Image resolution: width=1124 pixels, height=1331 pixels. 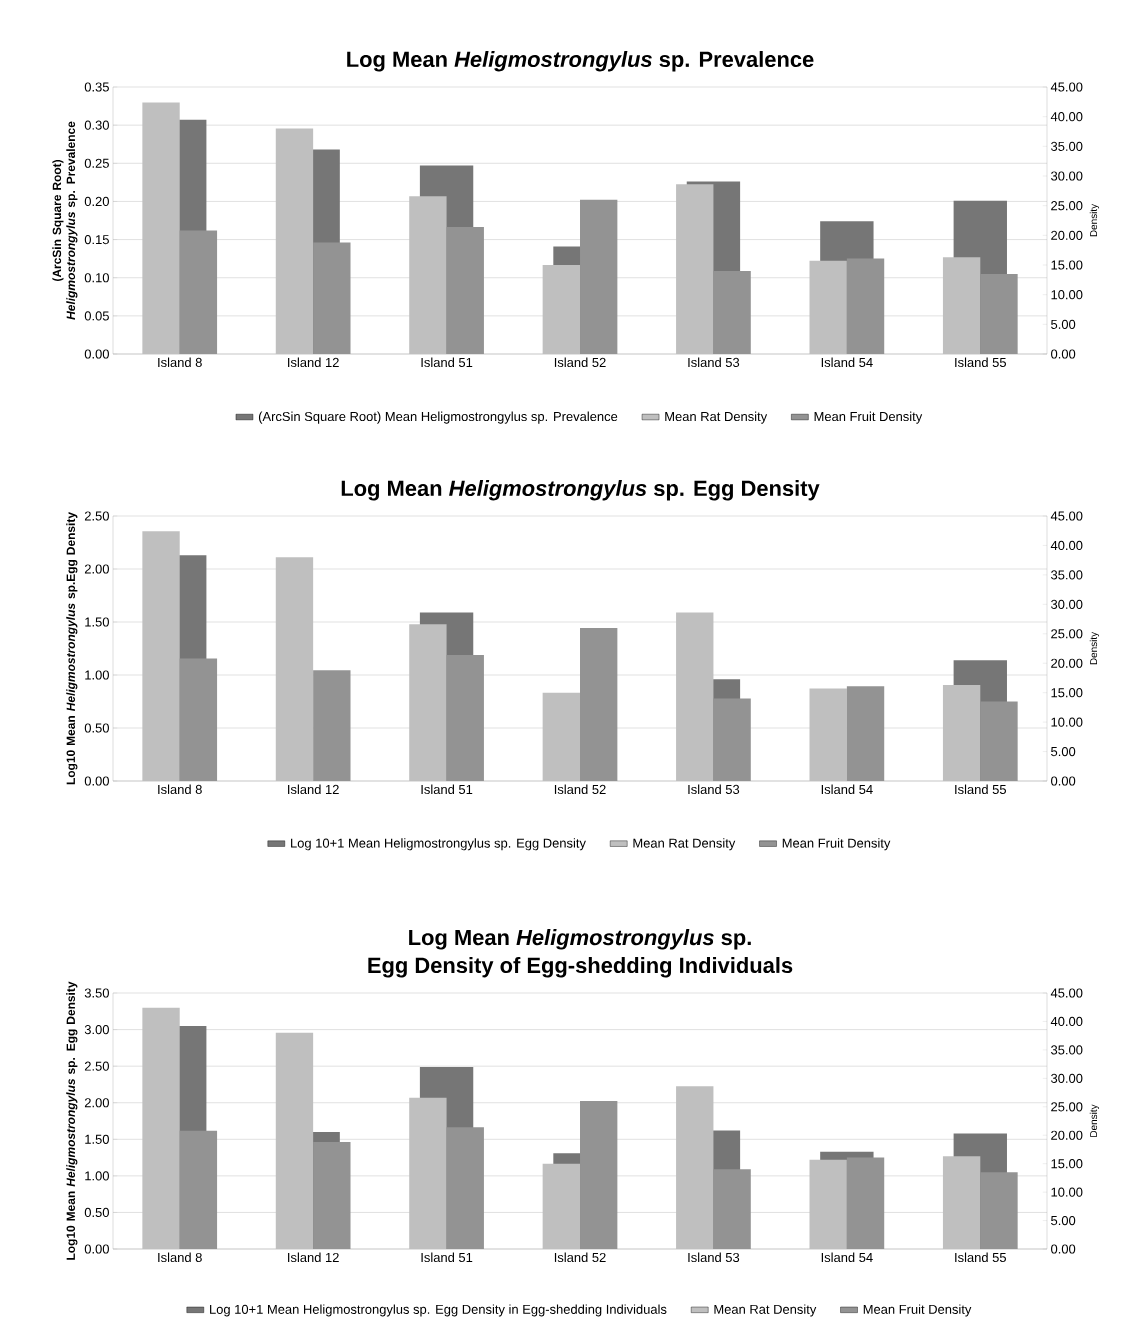 What do you see at coordinates (96, 87) in the screenshot?
I see `y-tick-label: 0.35` at bounding box center [96, 87].